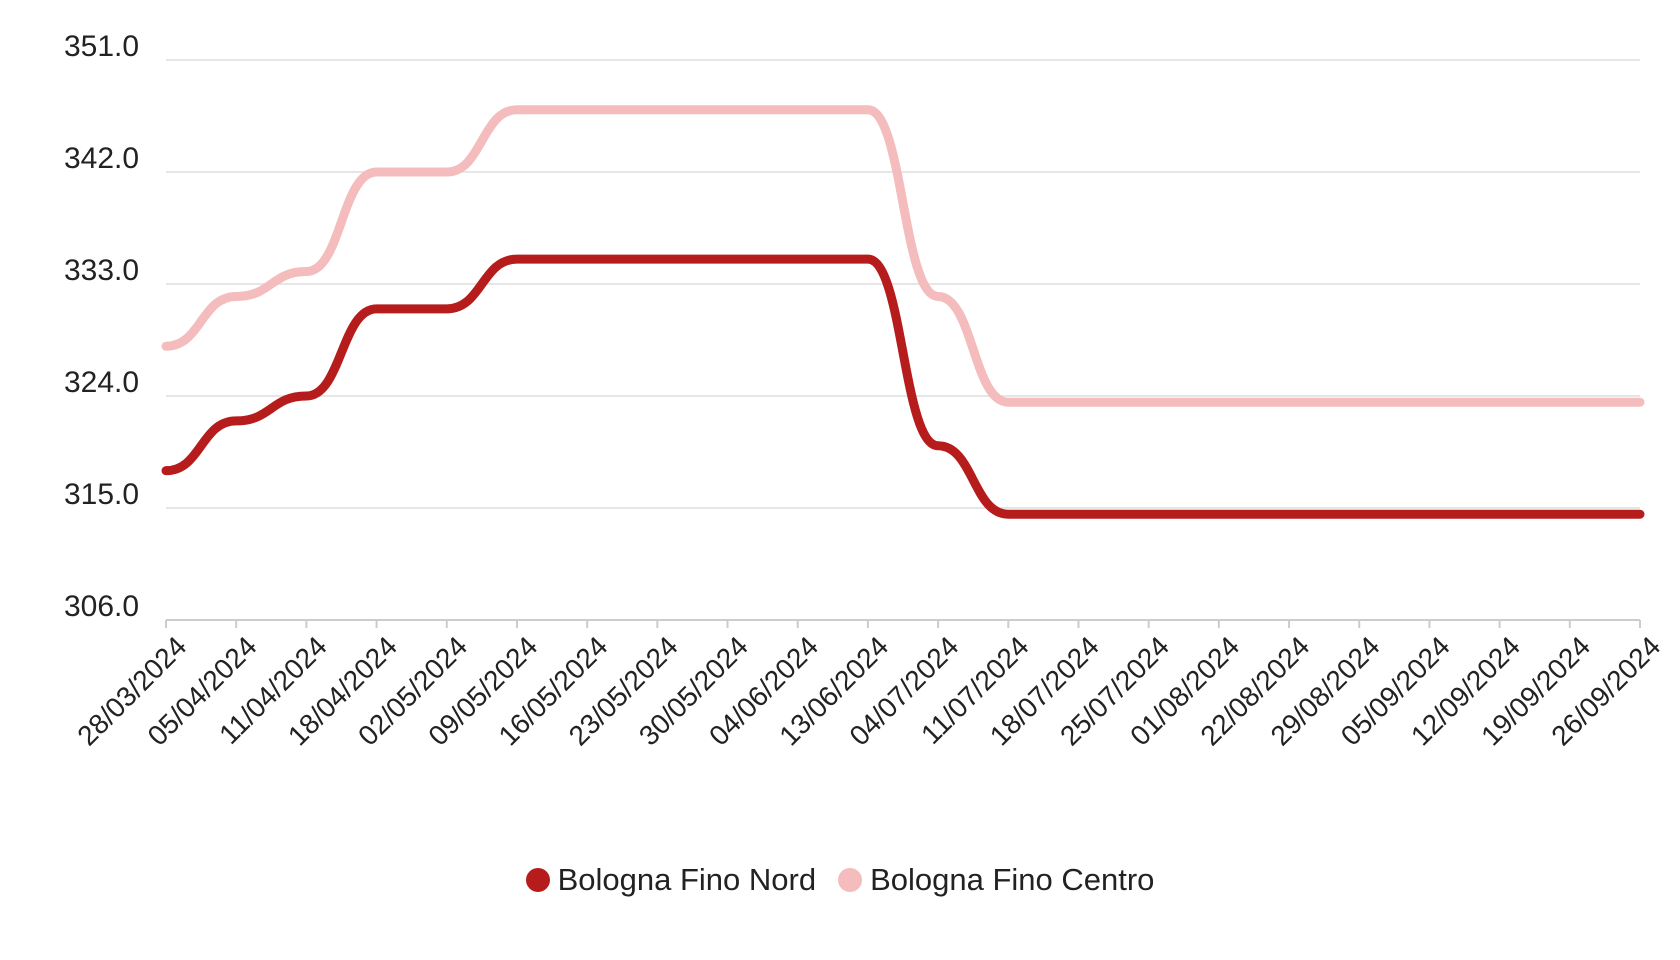  I want to click on legend-item-nord: Bologna Fino Nord, so click(671, 880).